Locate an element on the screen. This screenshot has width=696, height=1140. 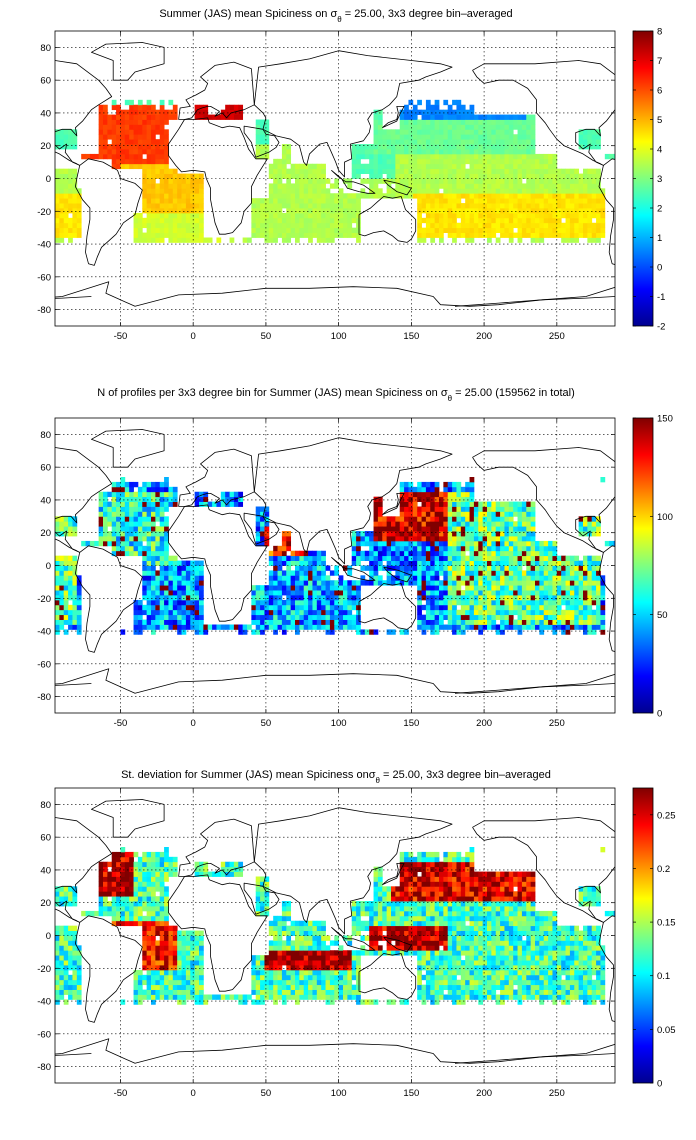
x-tick-label: 150 is located at coordinates (411, 336).